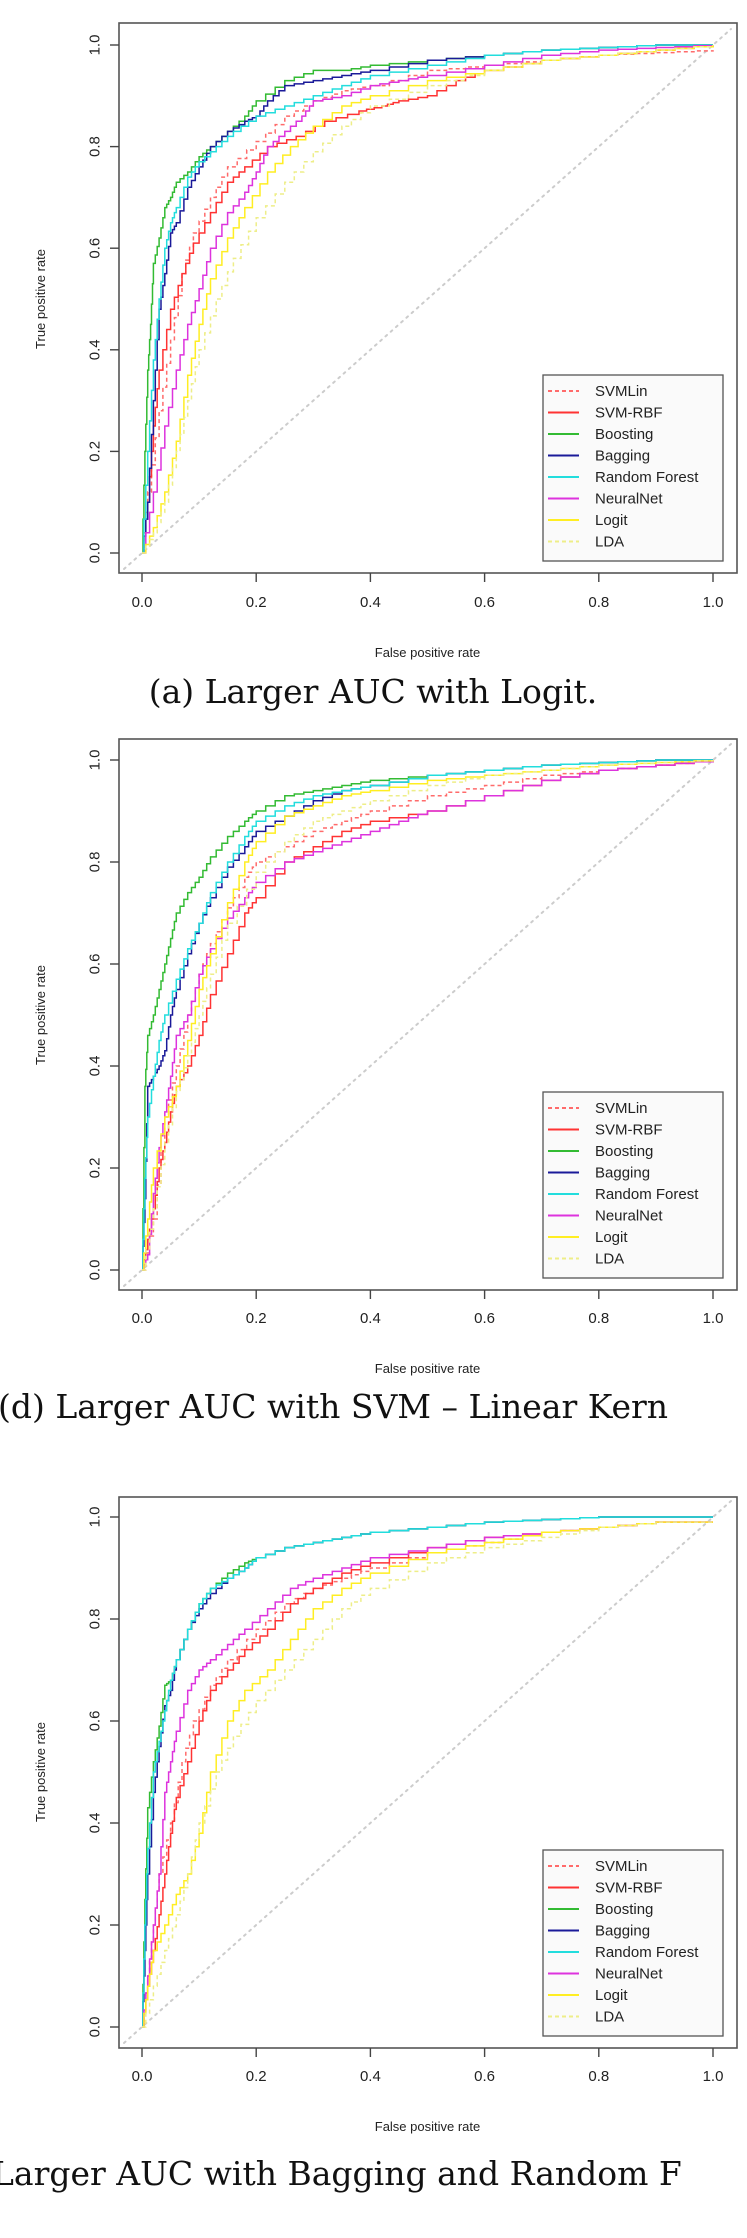 The width and height of the screenshot is (747, 2238). What do you see at coordinates (373, 691) in the screenshot?
I see `figure-caption: (a) Larger AUC with Logit.` at bounding box center [373, 691].